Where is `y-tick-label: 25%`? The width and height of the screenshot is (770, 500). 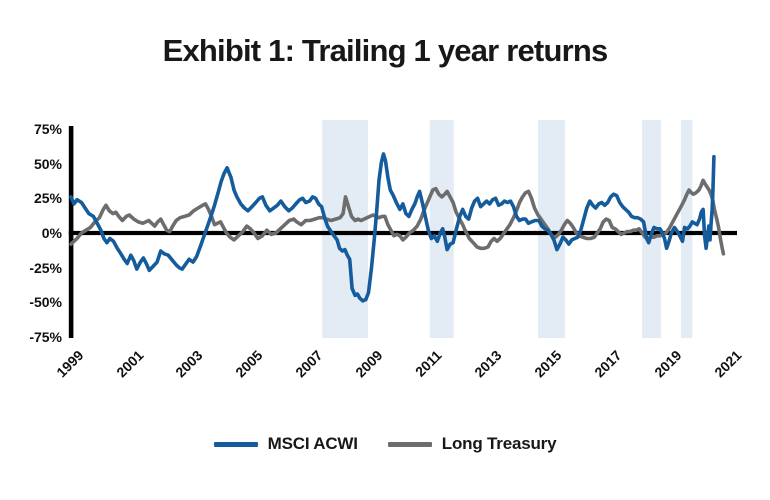
y-tick-label: 25% is located at coordinates (47, 198).